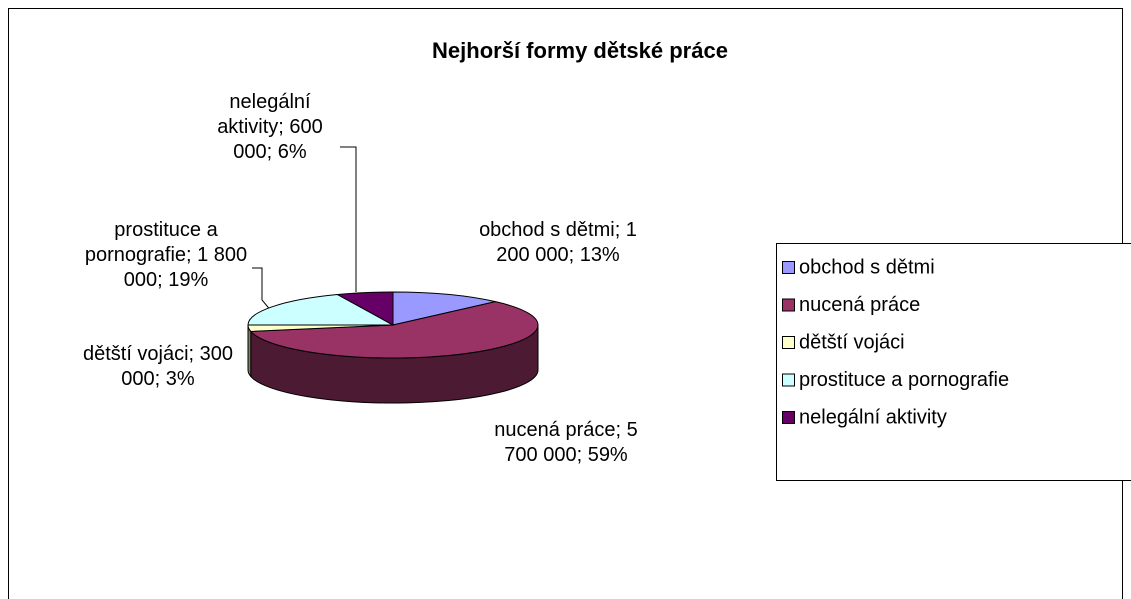  Describe the element at coordinates (904, 380) in the screenshot. I see `legend-label: prostituce a pornografie` at that location.